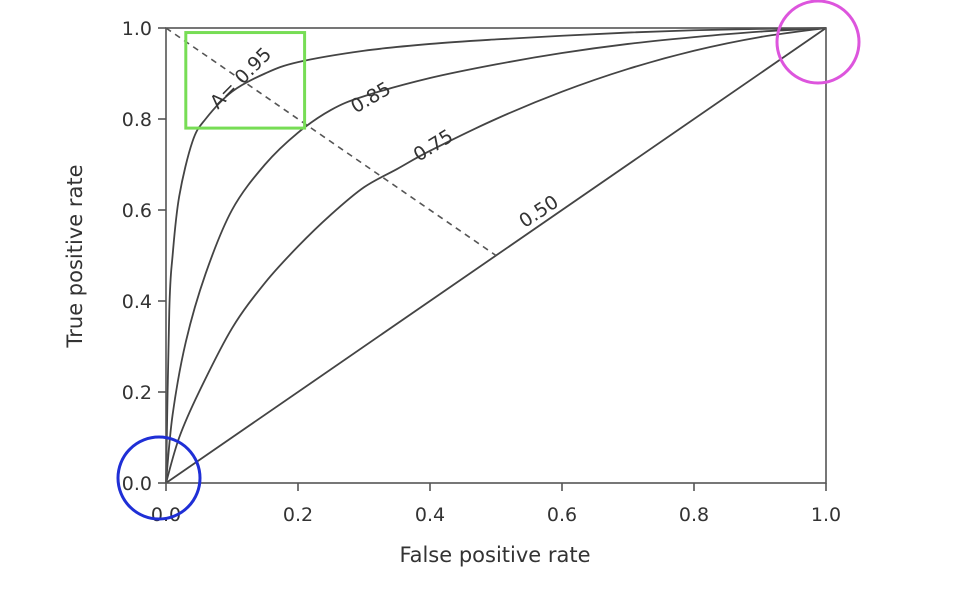 This screenshot has height=590, width=980. I want to click on y-tick-label: 0.2, so click(137, 393).